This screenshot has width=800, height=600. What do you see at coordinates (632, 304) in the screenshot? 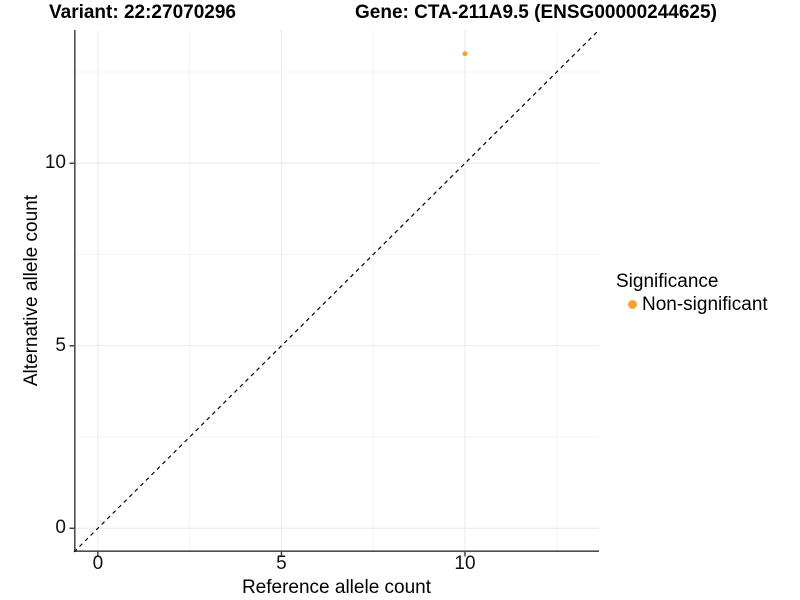
I see `legend-point-marker-icon` at bounding box center [632, 304].